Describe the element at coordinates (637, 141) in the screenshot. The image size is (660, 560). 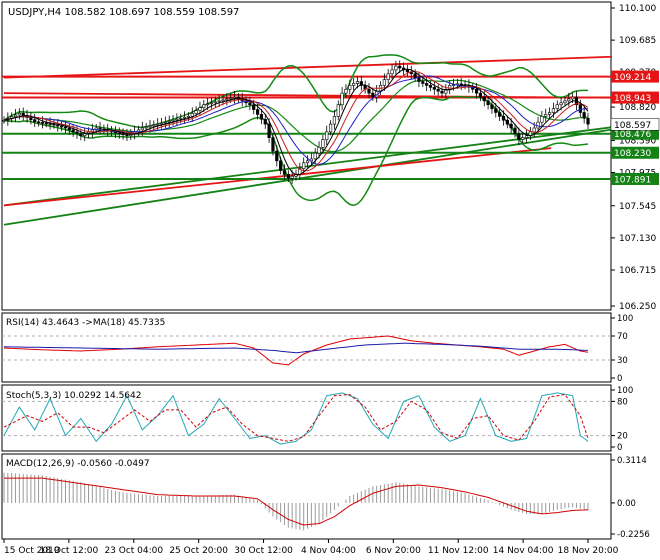
I see `price-tick-label: 108.390` at that location.